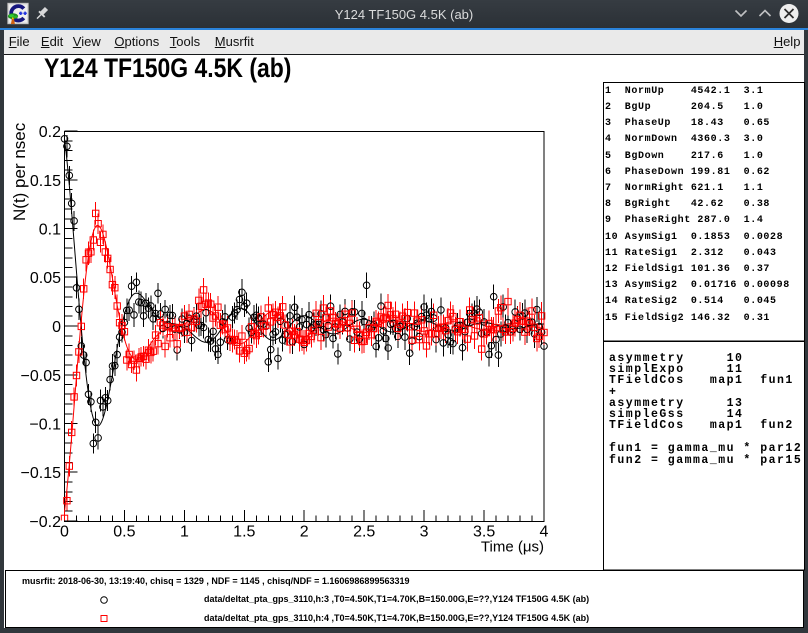 Image resolution: width=808 pixels, height=633 pixels. What do you see at coordinates (45, 522) in the screenshot?
I see `svg-text: −0.2` at bounding box center [45, 522].